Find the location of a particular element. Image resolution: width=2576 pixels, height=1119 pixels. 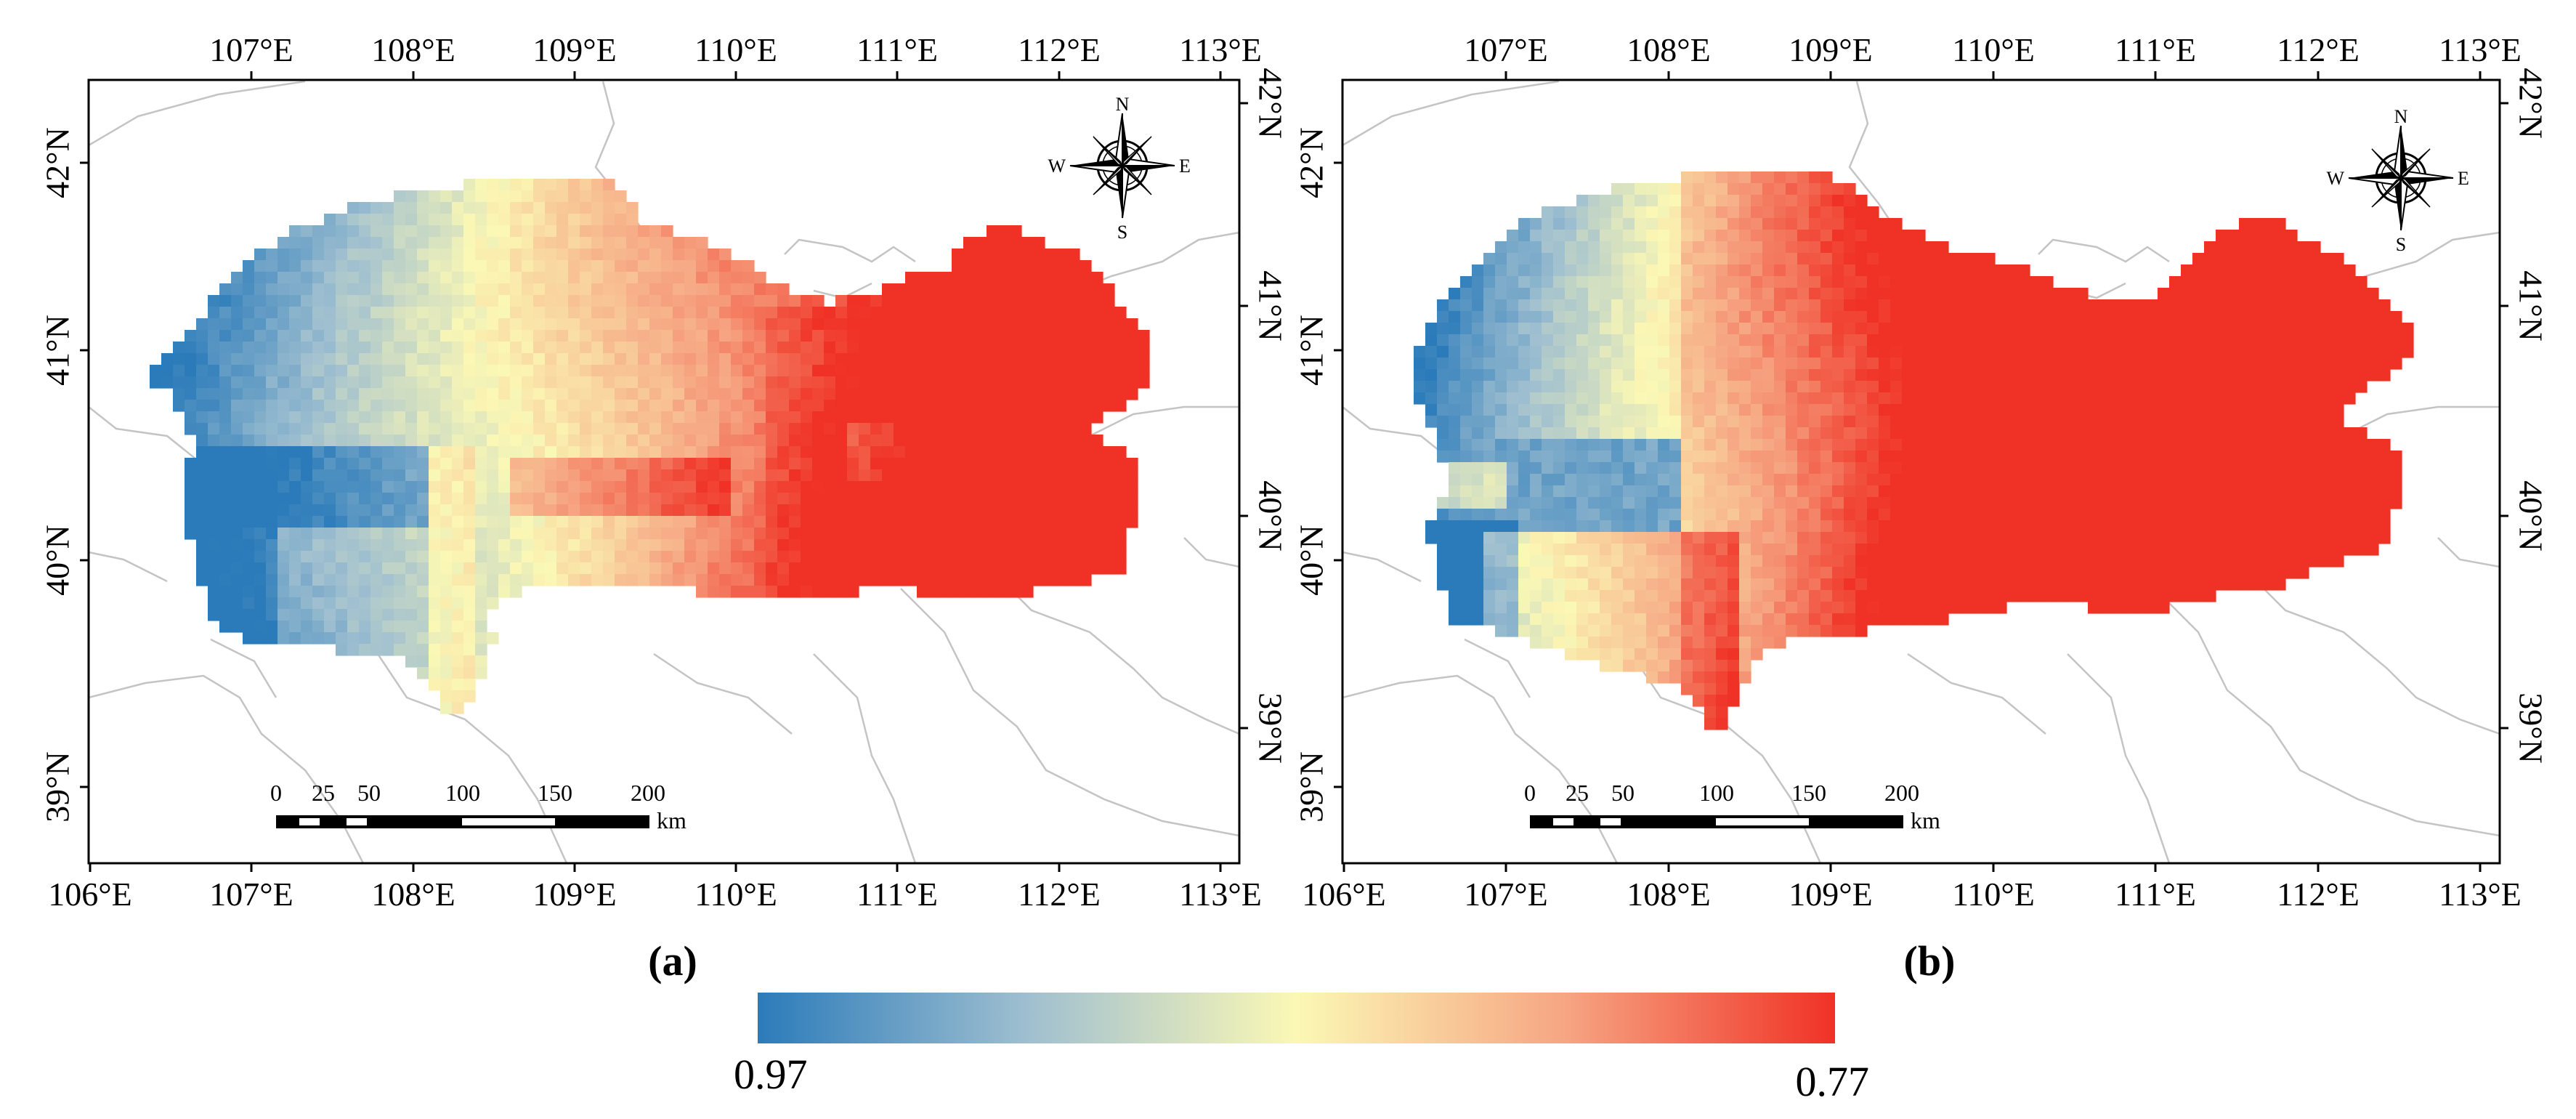

panel-a-lon-label-top: 109°E is located at coordinates (574, 49).